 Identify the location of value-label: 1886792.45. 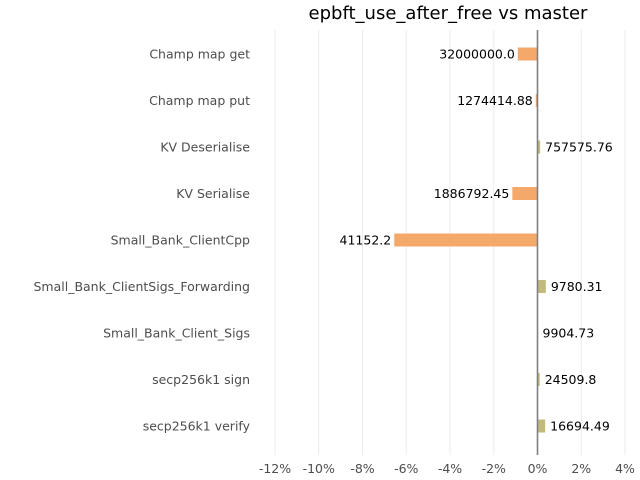
(472, 193).